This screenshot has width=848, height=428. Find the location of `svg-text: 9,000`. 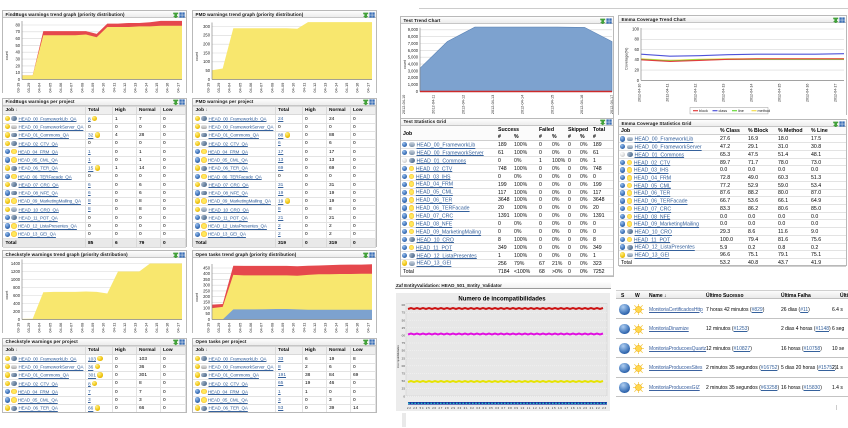

svg-text: 9,000 is located at coordinates (413, 29).